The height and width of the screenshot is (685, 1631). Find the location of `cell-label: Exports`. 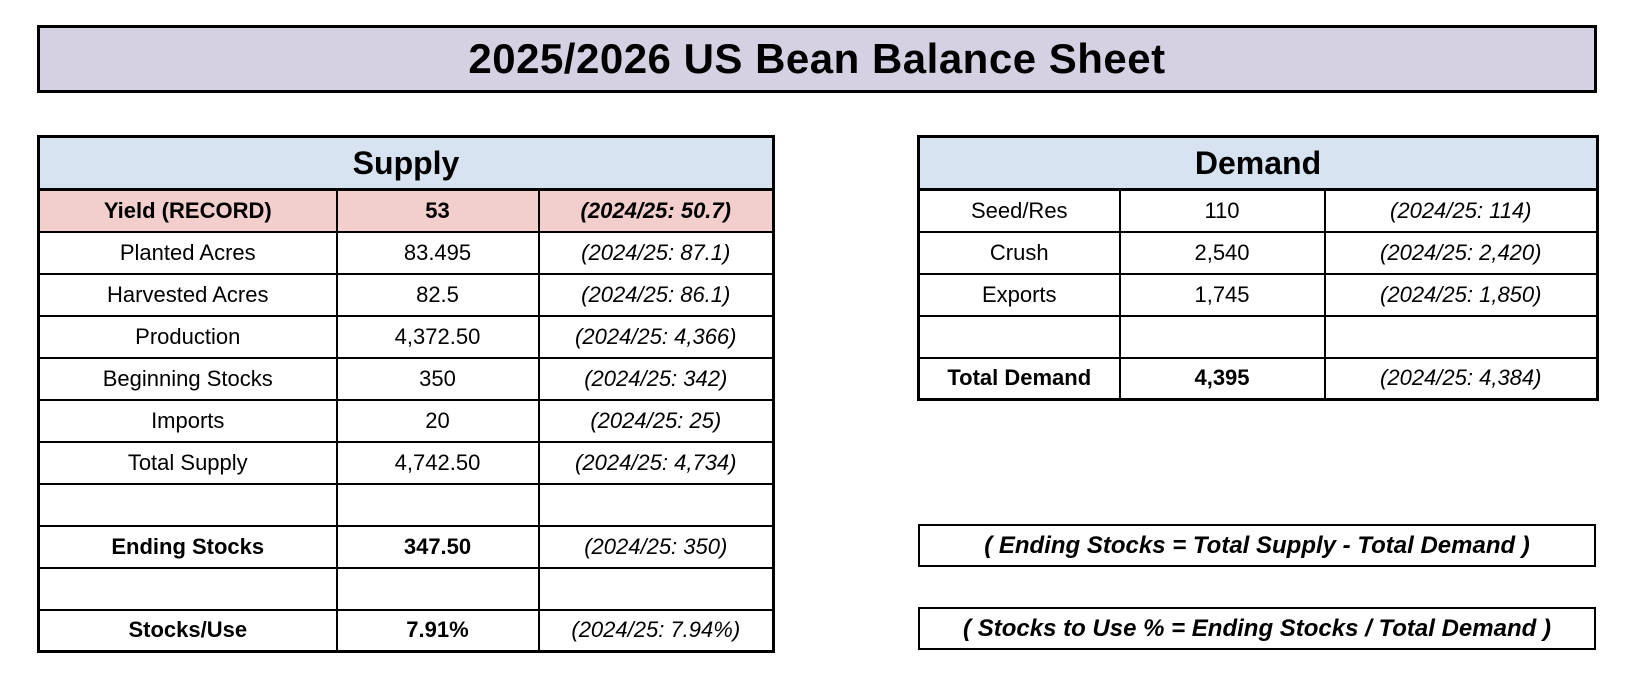

cell-label: Exports is located at coordinates (1019, 294).